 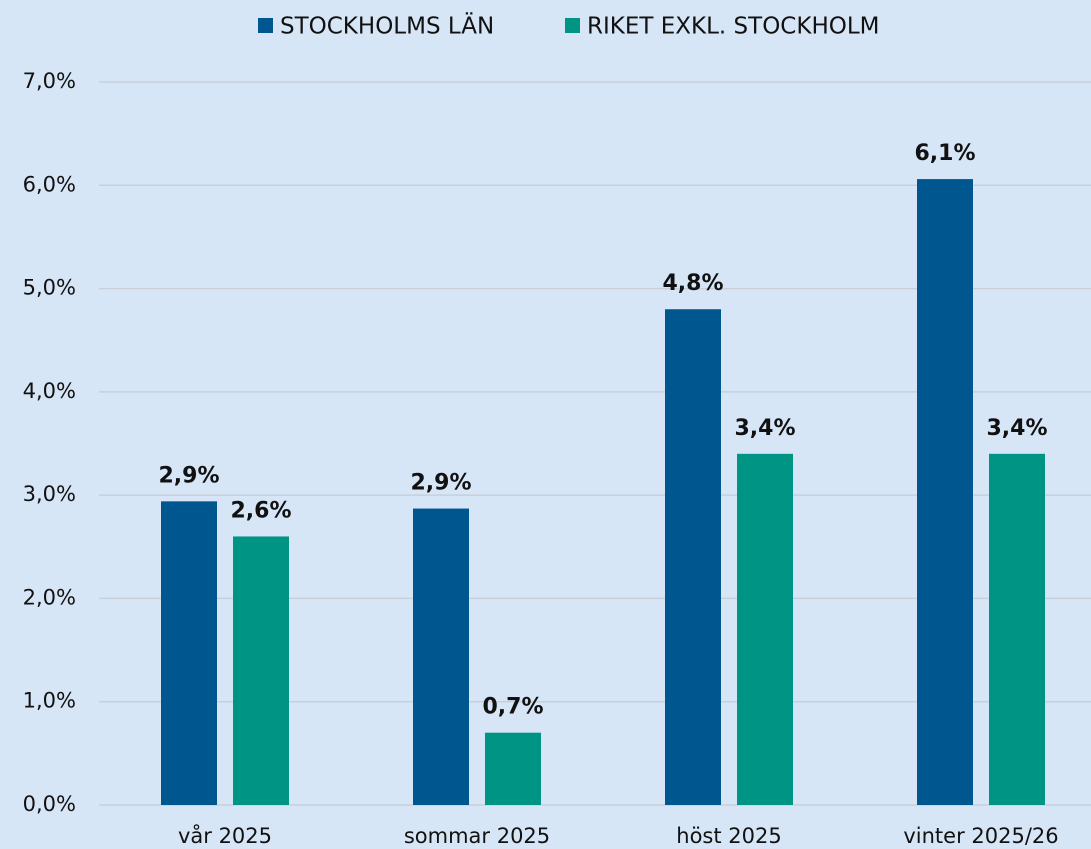 I want to click on y-tick-label: 4,0%, so click(x=49, y=391).